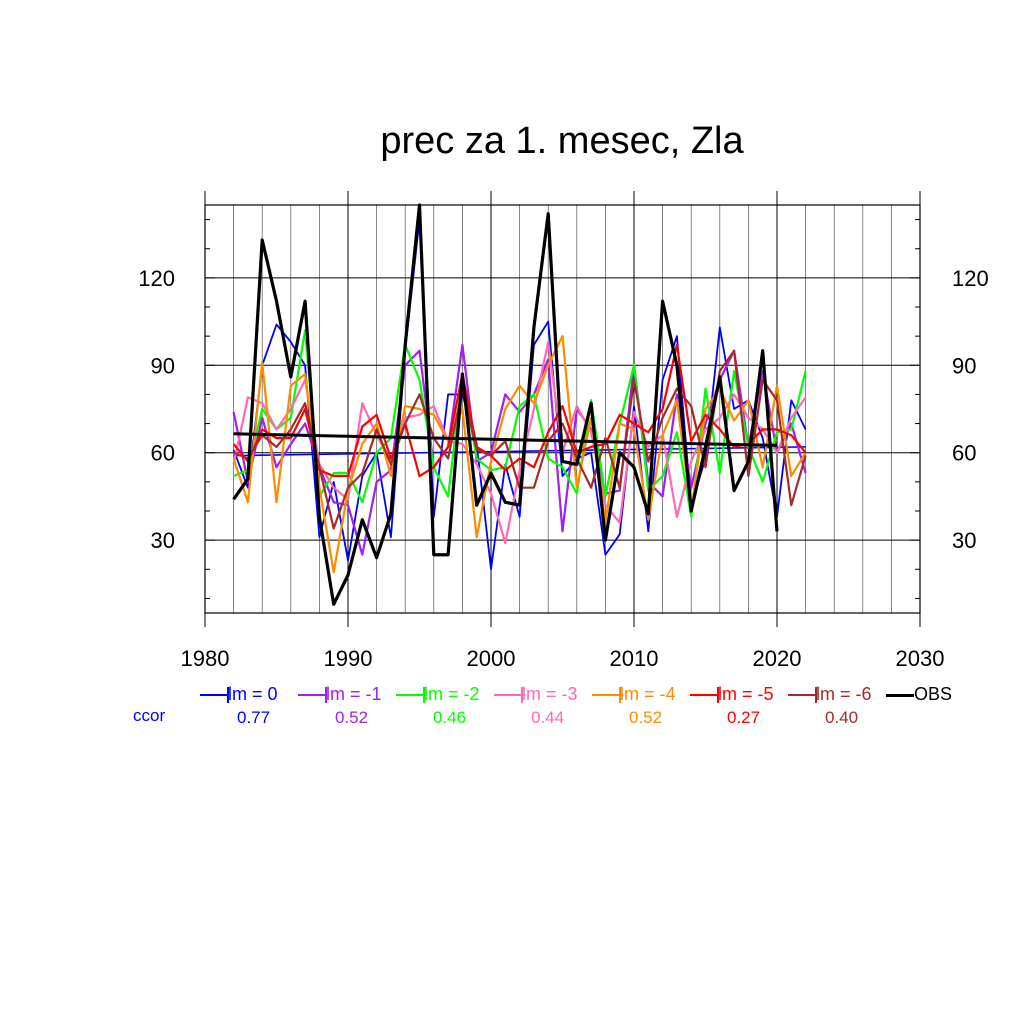 Image resolution: width=1024 pixels, height=1024 pixels. I want to click on legend-ccor-value: 0.46, so click(450, 717).